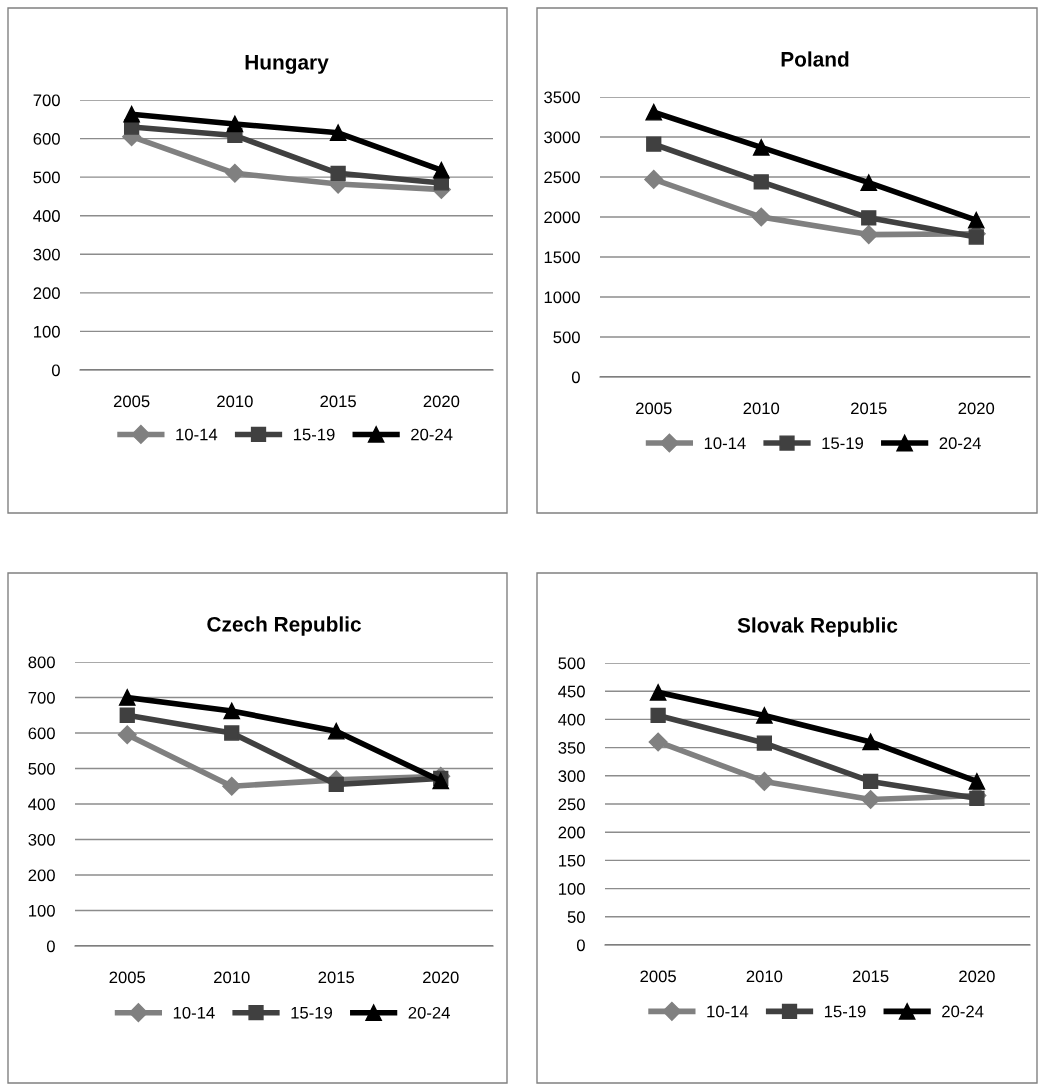  I want to click on y-tick-label: 3000, so click(562, 137).